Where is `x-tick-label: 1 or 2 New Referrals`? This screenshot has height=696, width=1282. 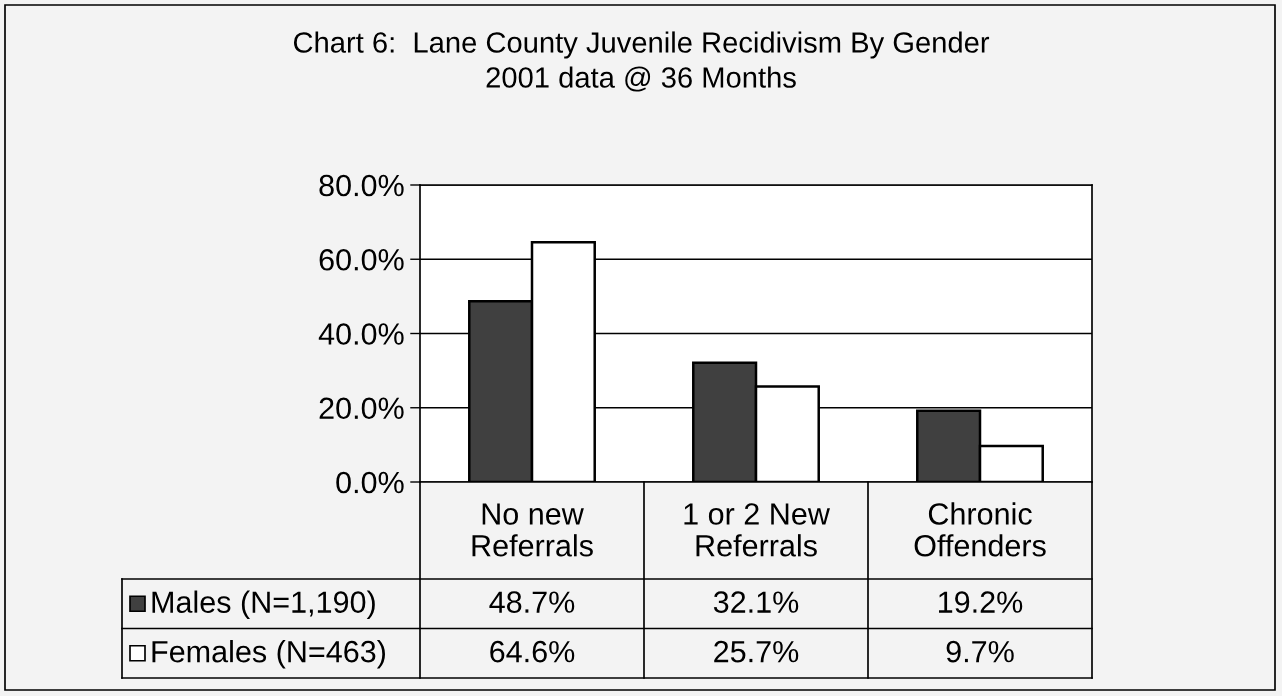
x-tick-label: 1 or 2 New Referrals is located at coordinates (757, 530).